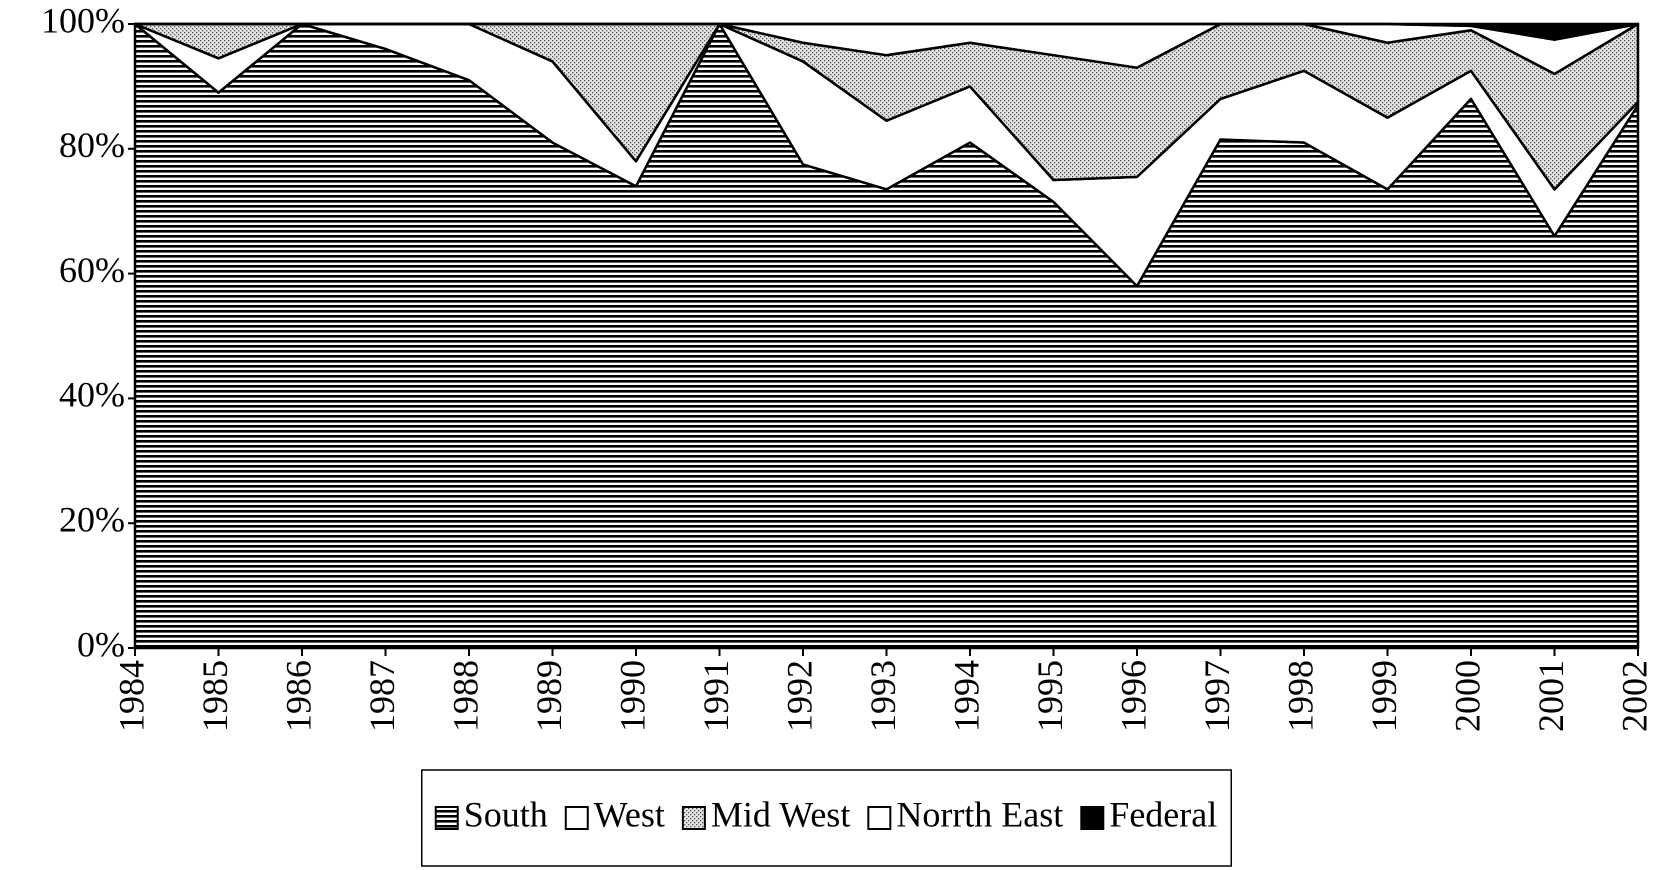  What do you see at coordinates (1467, 696) in the screenshot?
I see `x-tick-label: 2000` at bounding box center [1467, 696].